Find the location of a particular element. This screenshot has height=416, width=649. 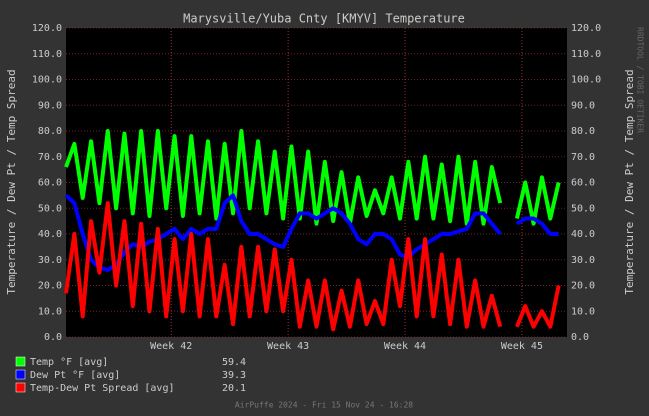

watermark: RRDTOOL / TOBI OETIKER is located at coordinates (640, 80).